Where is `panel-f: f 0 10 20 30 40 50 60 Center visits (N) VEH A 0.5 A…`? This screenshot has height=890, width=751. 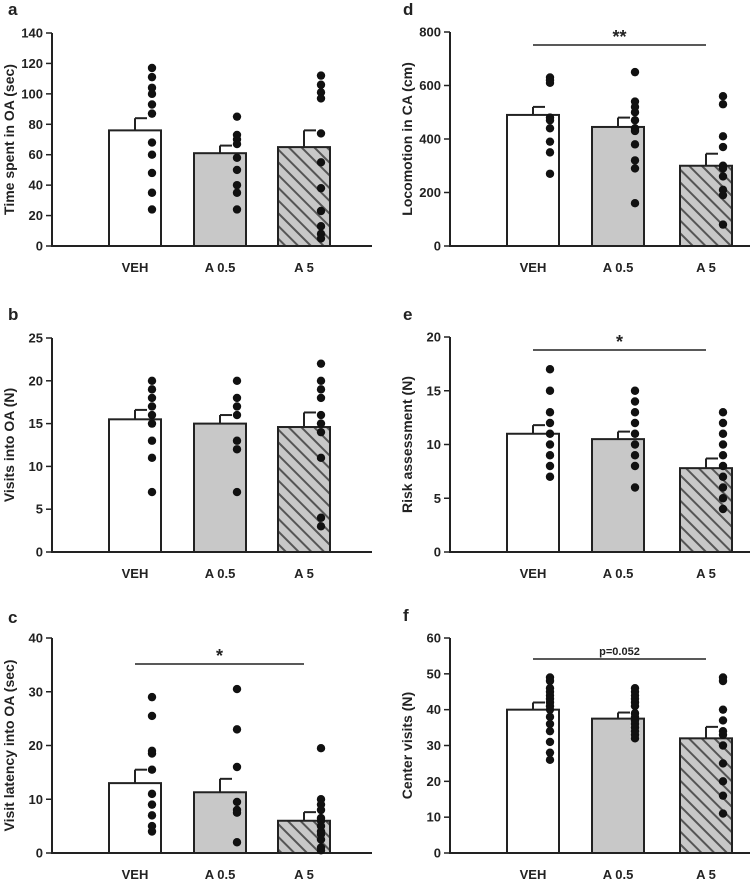
panel-f: f 0 10 20 30 40 50 60 Center visits (N) VEH A 0.5 A… is located at coordinates (574, 744).